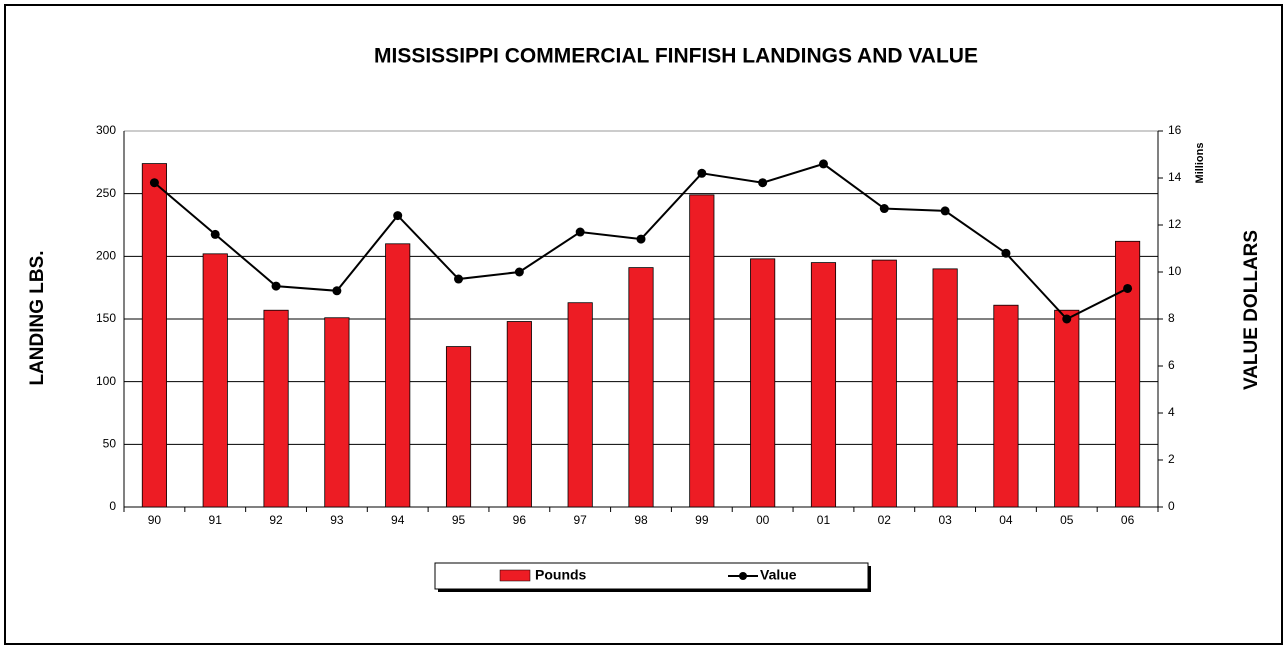 The width and height of the screenshot is (1287, 654). Describe the element at coordinates (398, 520) in the screenshot. I see `x-tick-label: 94` at that location.